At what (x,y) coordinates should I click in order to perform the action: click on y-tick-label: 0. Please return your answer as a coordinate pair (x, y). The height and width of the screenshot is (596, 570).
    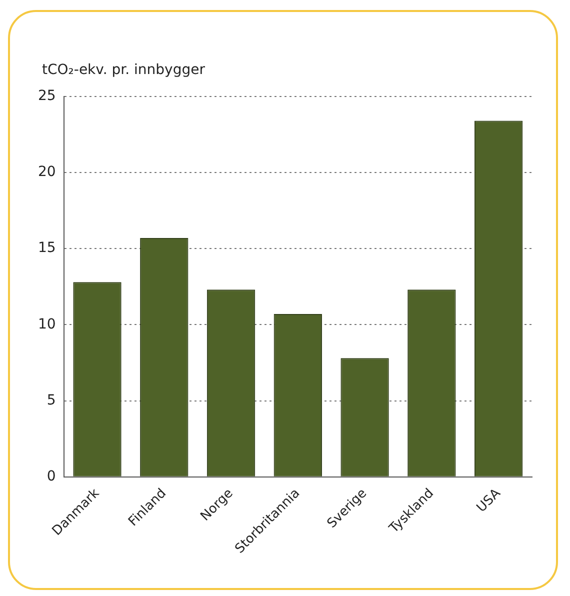
    Looking at the image, I should click on (51, 476).